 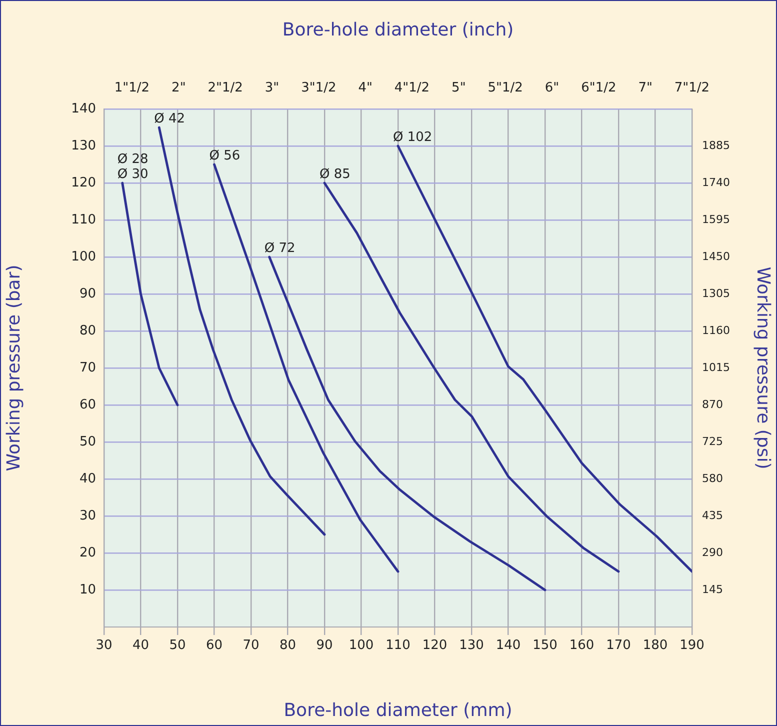 I want to click on annotation: Ø 85, so click(x=335, y=174).